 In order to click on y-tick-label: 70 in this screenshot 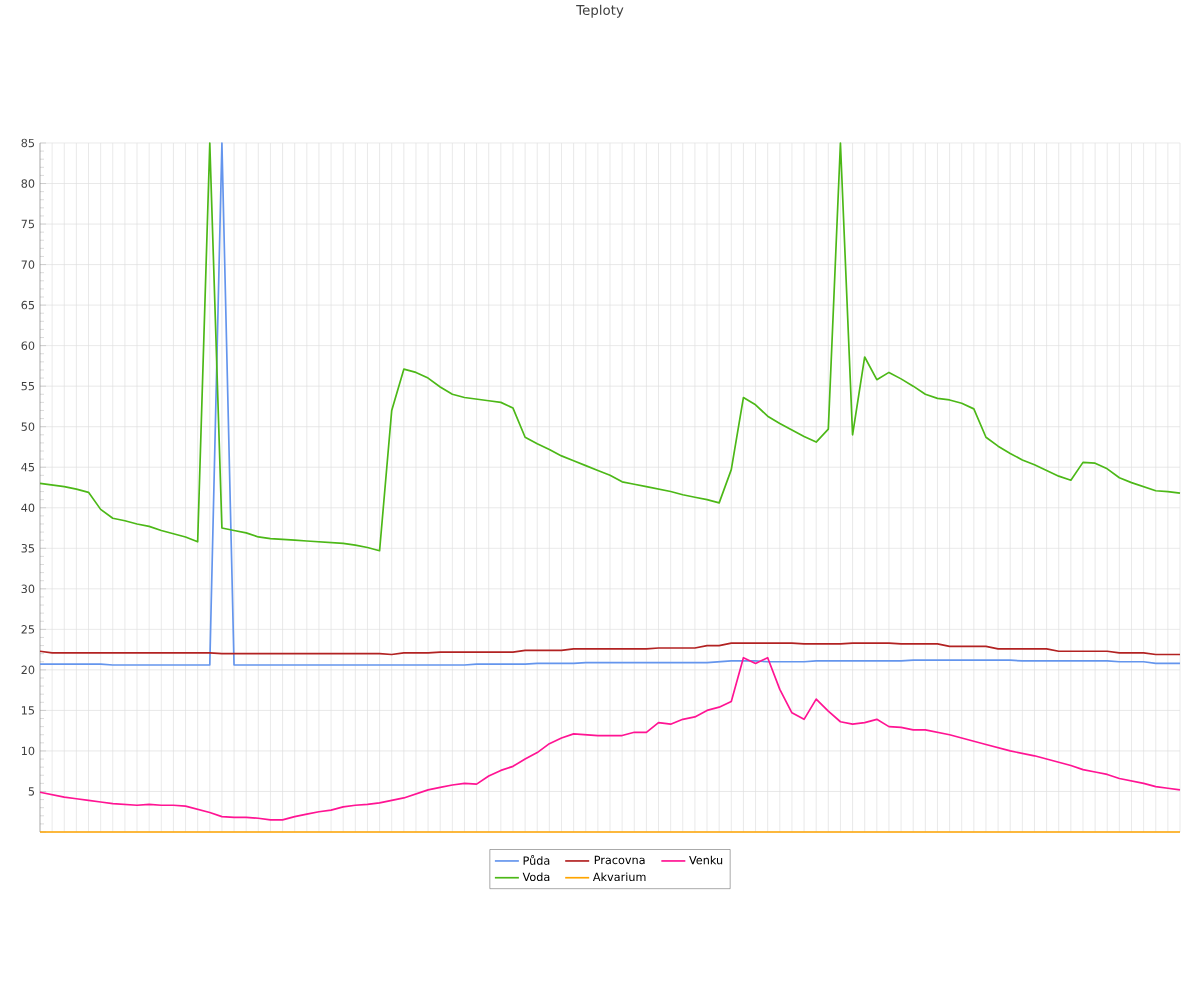, I will do `click(28, 264)`.